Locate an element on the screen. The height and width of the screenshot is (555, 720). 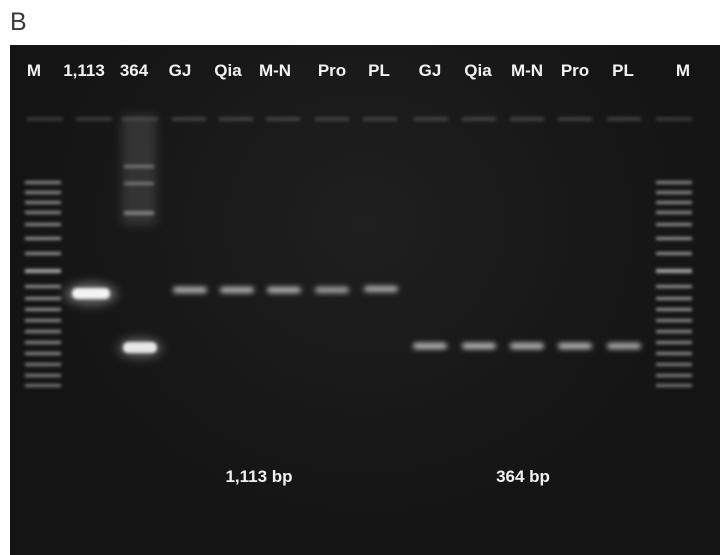
bands-364bp-samples is located at coordinates (527, 346).